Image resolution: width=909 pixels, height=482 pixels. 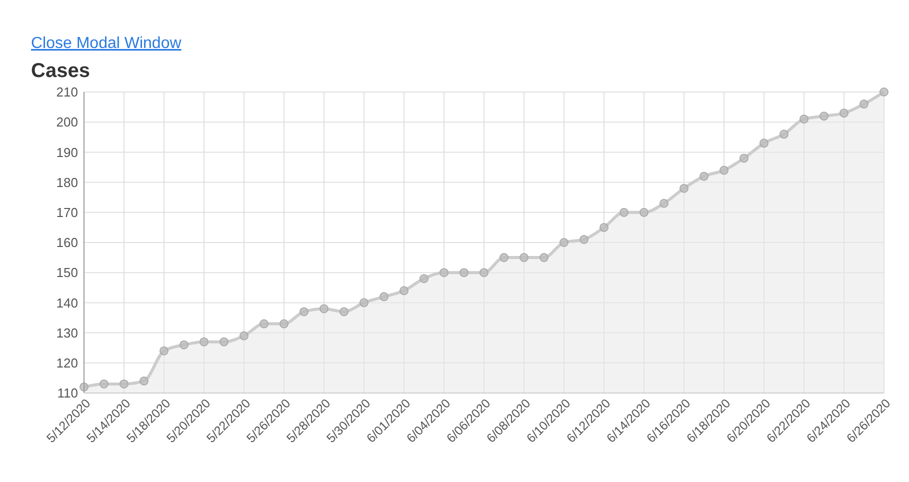 I want to click on y-tick-label: 160, so click(x=67, y=242).